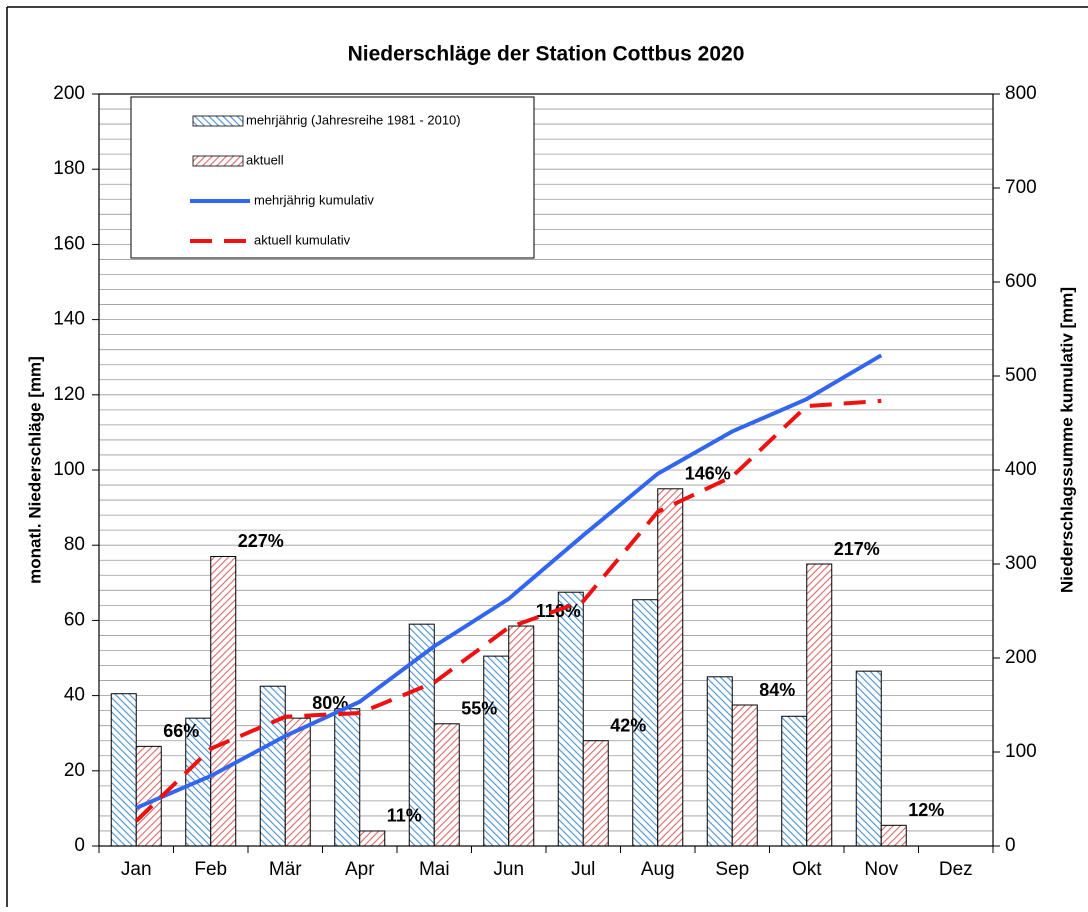 The width and height of the screenshot is (1088, 912). What do you see at coordinates (1021, 469) in the screenshot?
I see `y2-tick-label: 400` at bounding box center [1021, 469].